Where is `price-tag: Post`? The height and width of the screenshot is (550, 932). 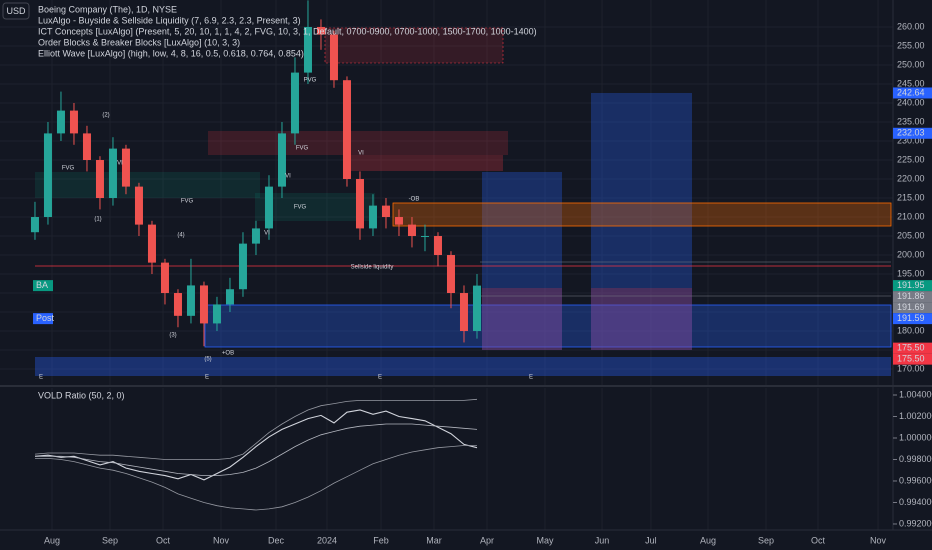 price-tag: Post is located at coordinates (45, 318).